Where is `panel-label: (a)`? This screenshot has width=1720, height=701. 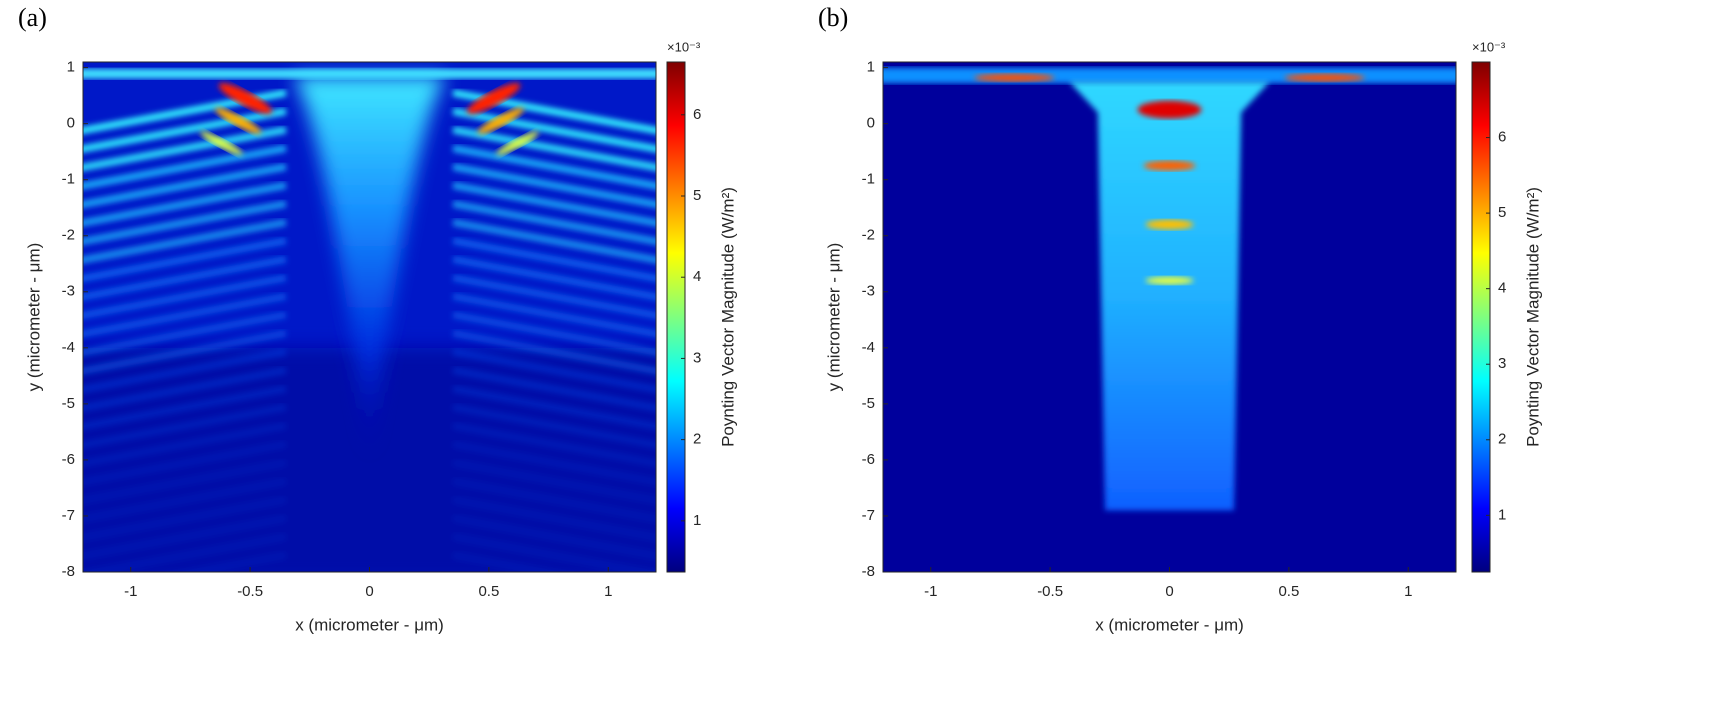 panel-label: (a) is located at coordinates (32, 17).